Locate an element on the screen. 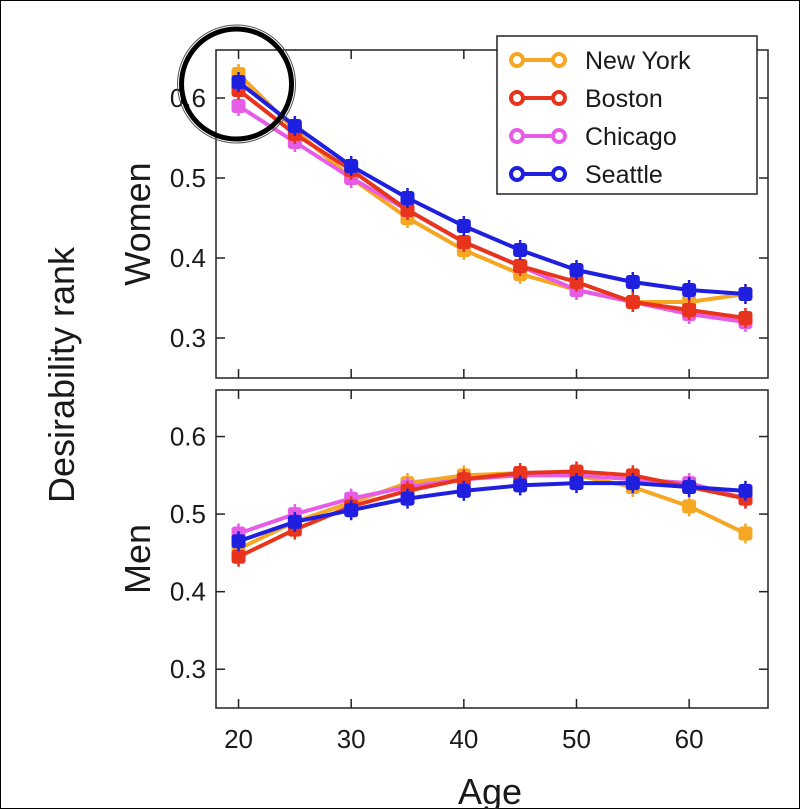  legend-label: Chicago is located at coordinates (631, 137).